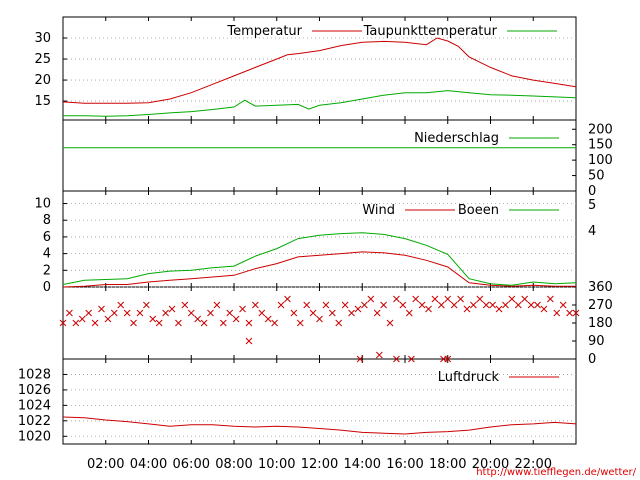 The width and height of the screenshot is (640, 480). I want to click on y-tick-label: 50, so click(596, 176).